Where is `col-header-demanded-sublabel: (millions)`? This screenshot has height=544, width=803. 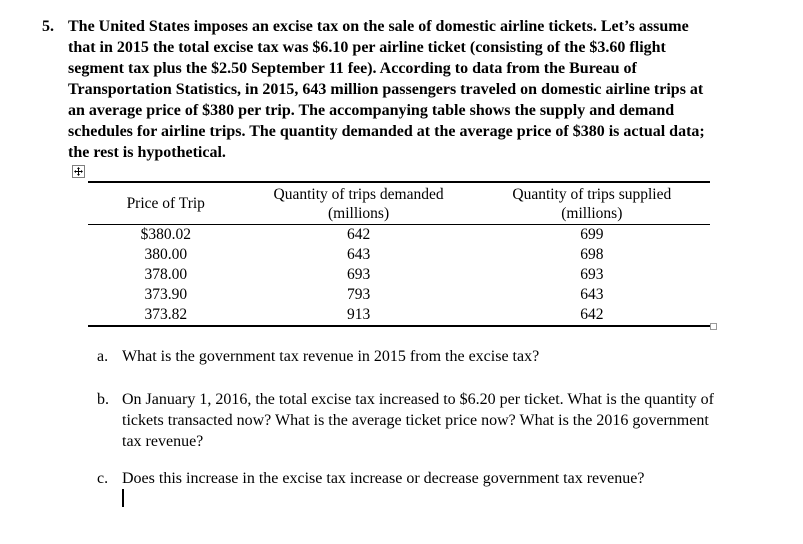 col-header-demanded-sublabel: (millions) is located at coordinates (358, 213).